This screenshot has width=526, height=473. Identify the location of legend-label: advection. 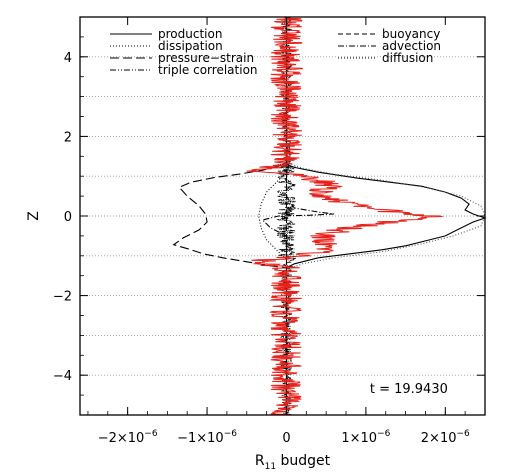
(411, 46).